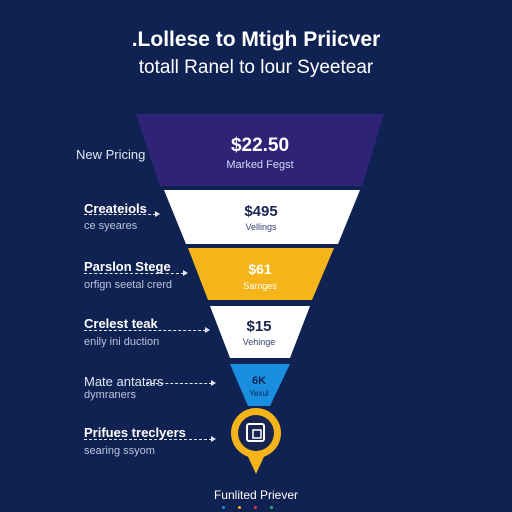 Image resolution: width=512 pixels, height=512 pixels. I want to click on stage-5-desc: dymraners, so click(110, 395).